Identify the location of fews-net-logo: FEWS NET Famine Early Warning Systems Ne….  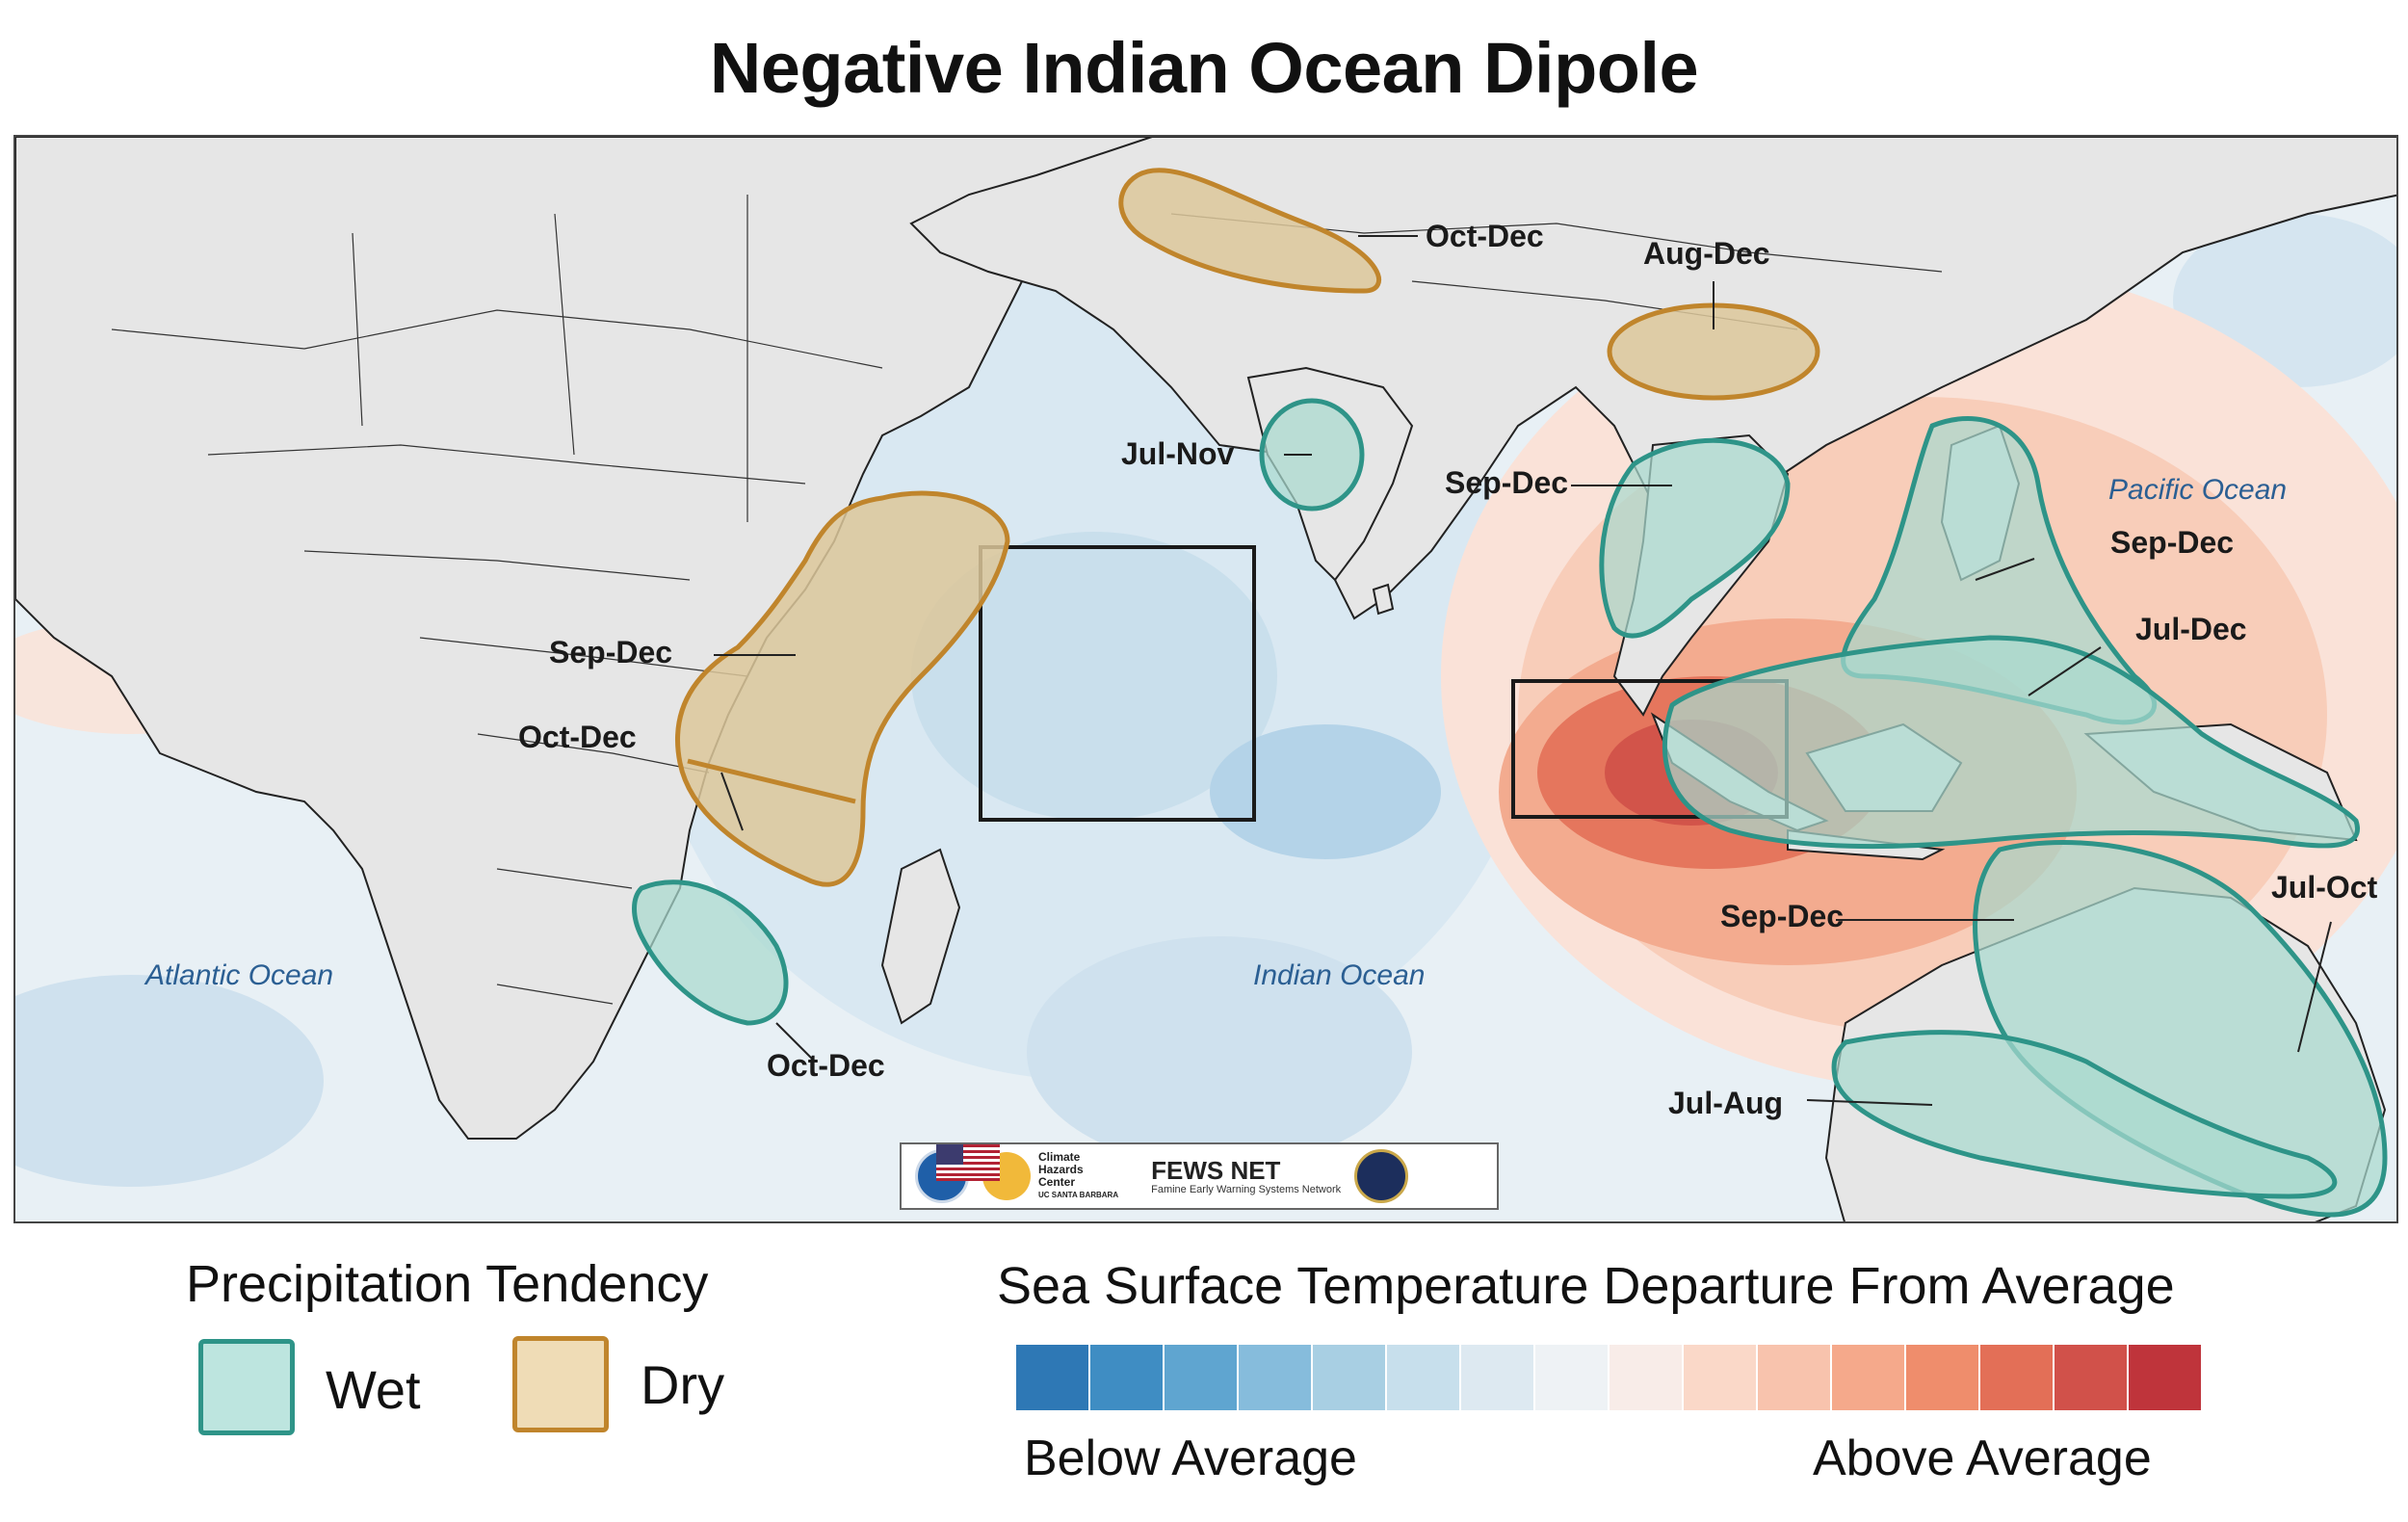
(1246, 1175).